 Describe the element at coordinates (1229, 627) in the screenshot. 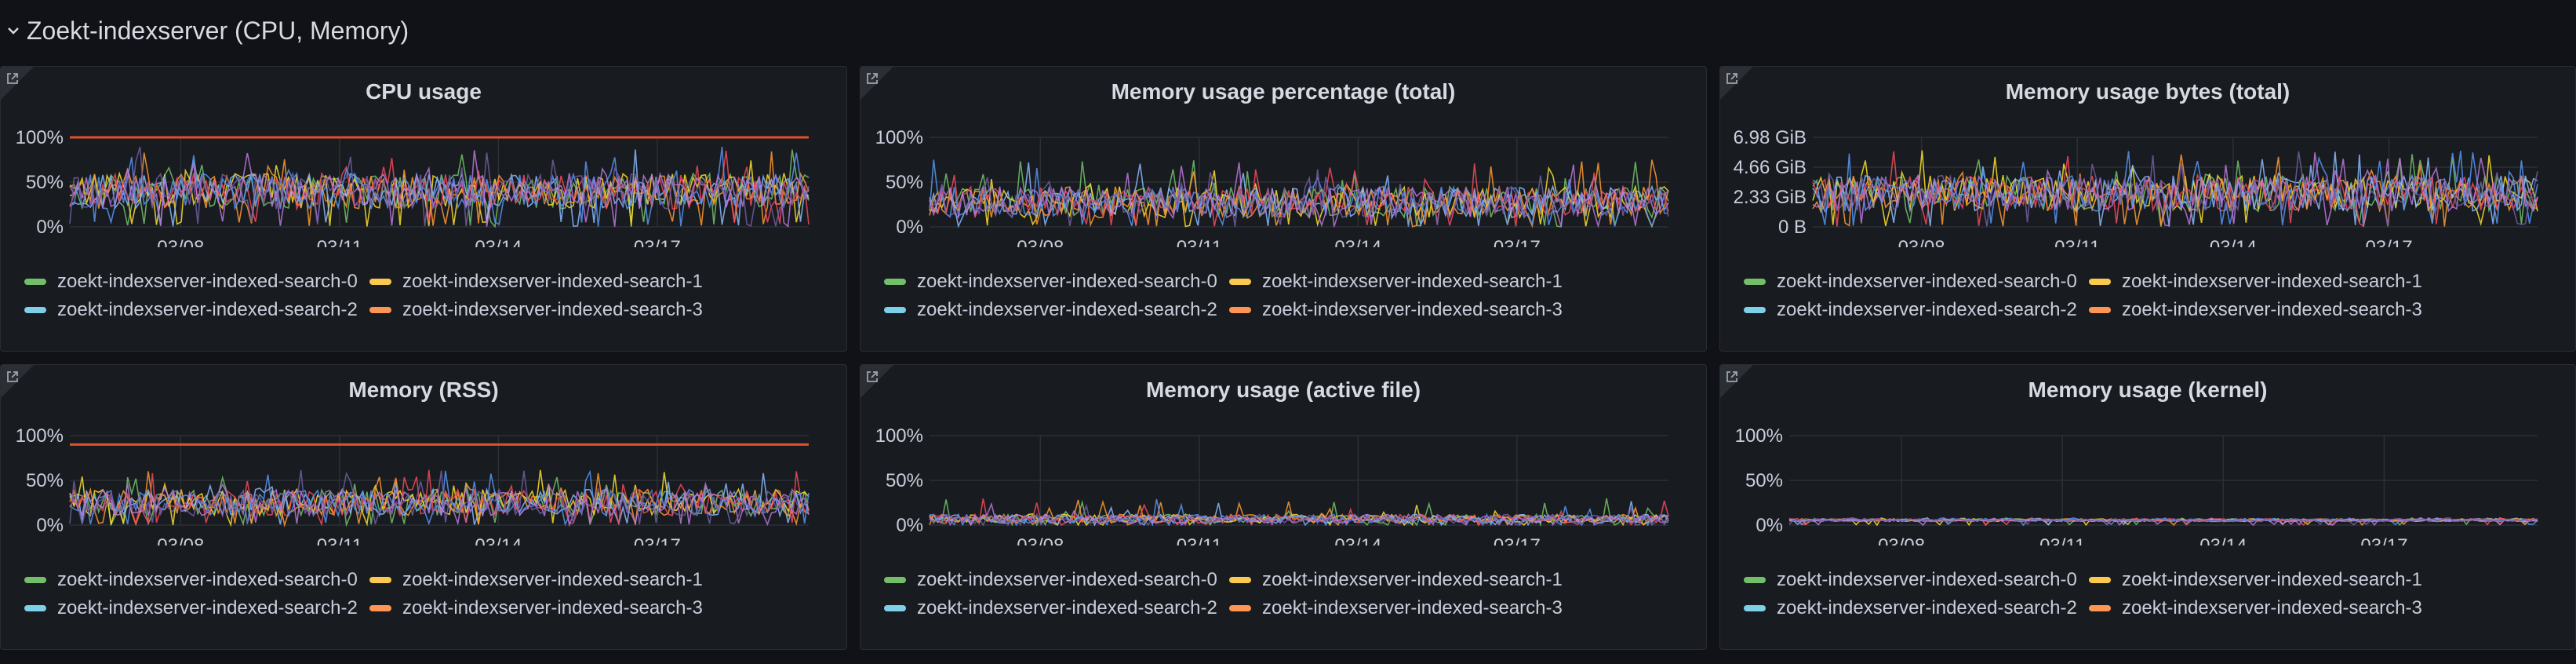

I see `legend-overflow` at that location.